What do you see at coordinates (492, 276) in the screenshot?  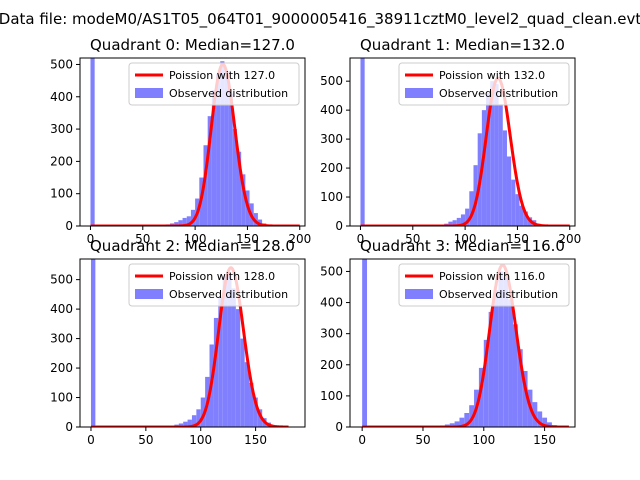 I see `legend-label-poisson: Poission with 116.0` at bounding box center [492, 276].